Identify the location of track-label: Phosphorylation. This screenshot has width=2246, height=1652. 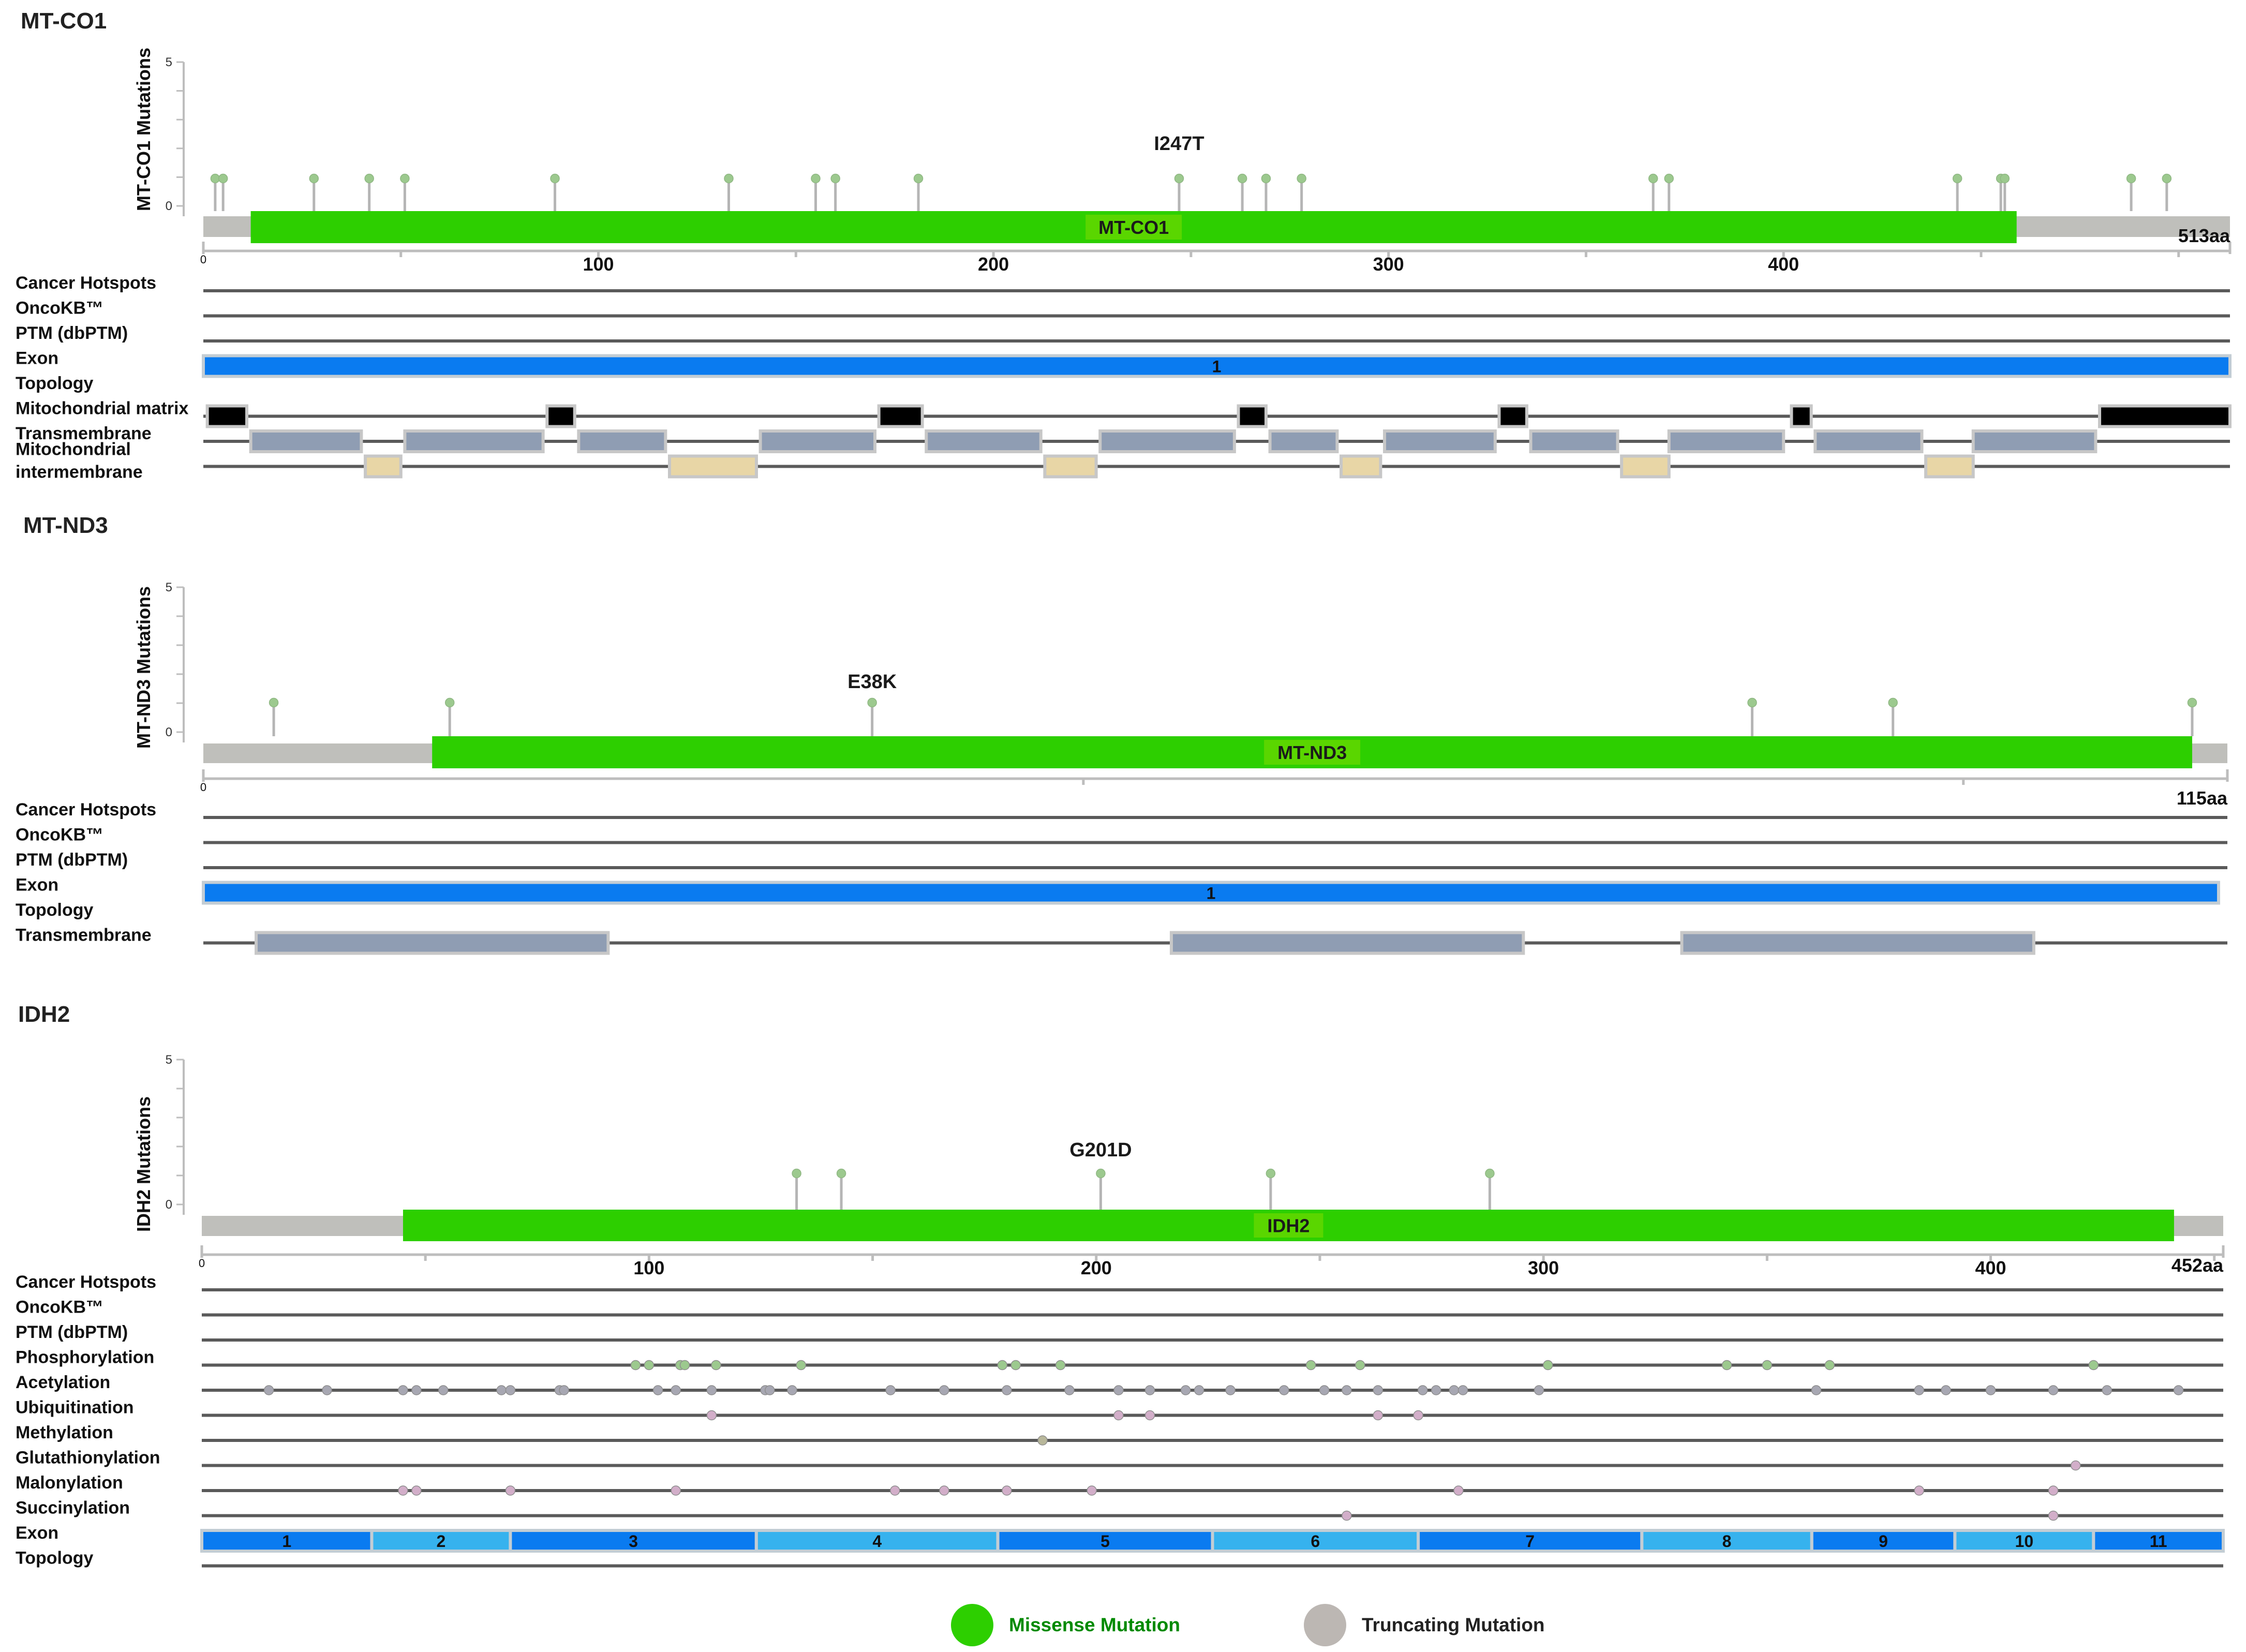
(85, 1358).